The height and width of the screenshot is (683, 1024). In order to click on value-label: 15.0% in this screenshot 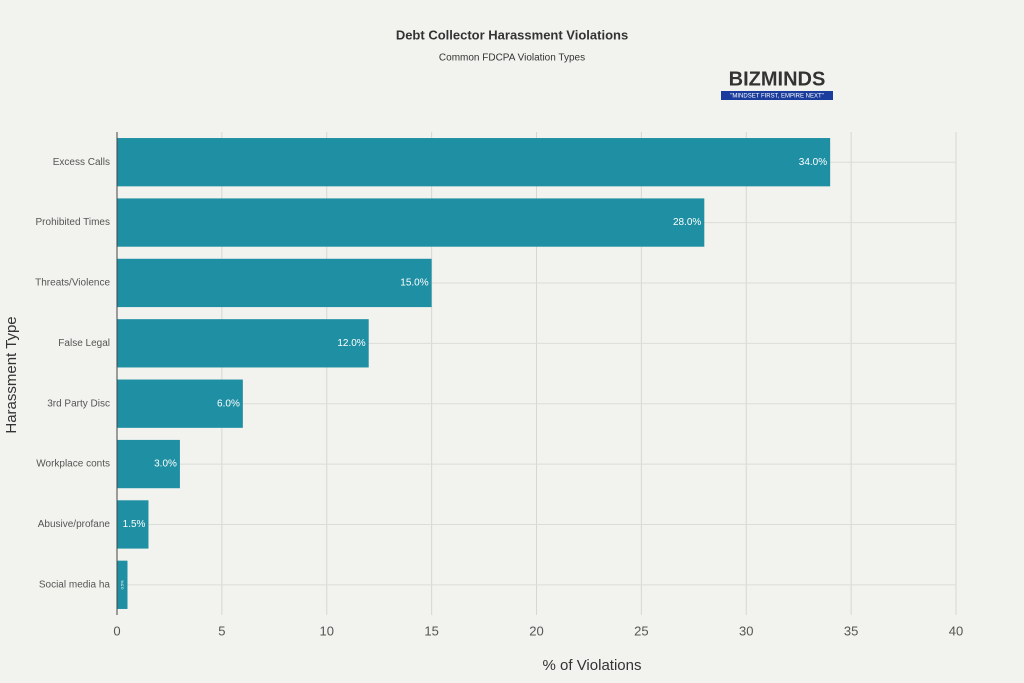, I will do `click(414, 283)`.